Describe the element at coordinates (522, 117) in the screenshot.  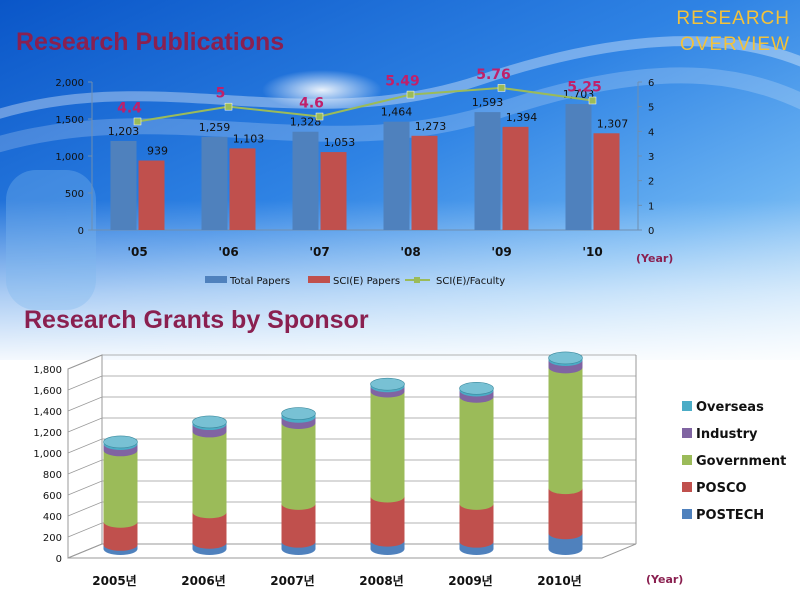
I see `data-label-sci: 1,394` at that location.